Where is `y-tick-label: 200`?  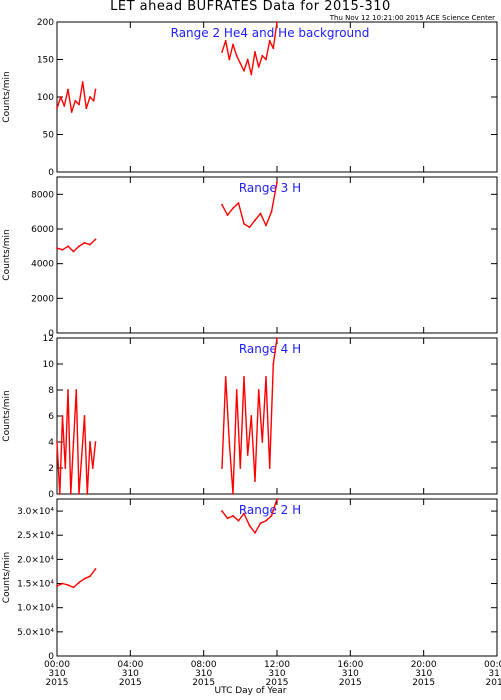 y-tick-label: 200 is located at coordinates (45, 23).